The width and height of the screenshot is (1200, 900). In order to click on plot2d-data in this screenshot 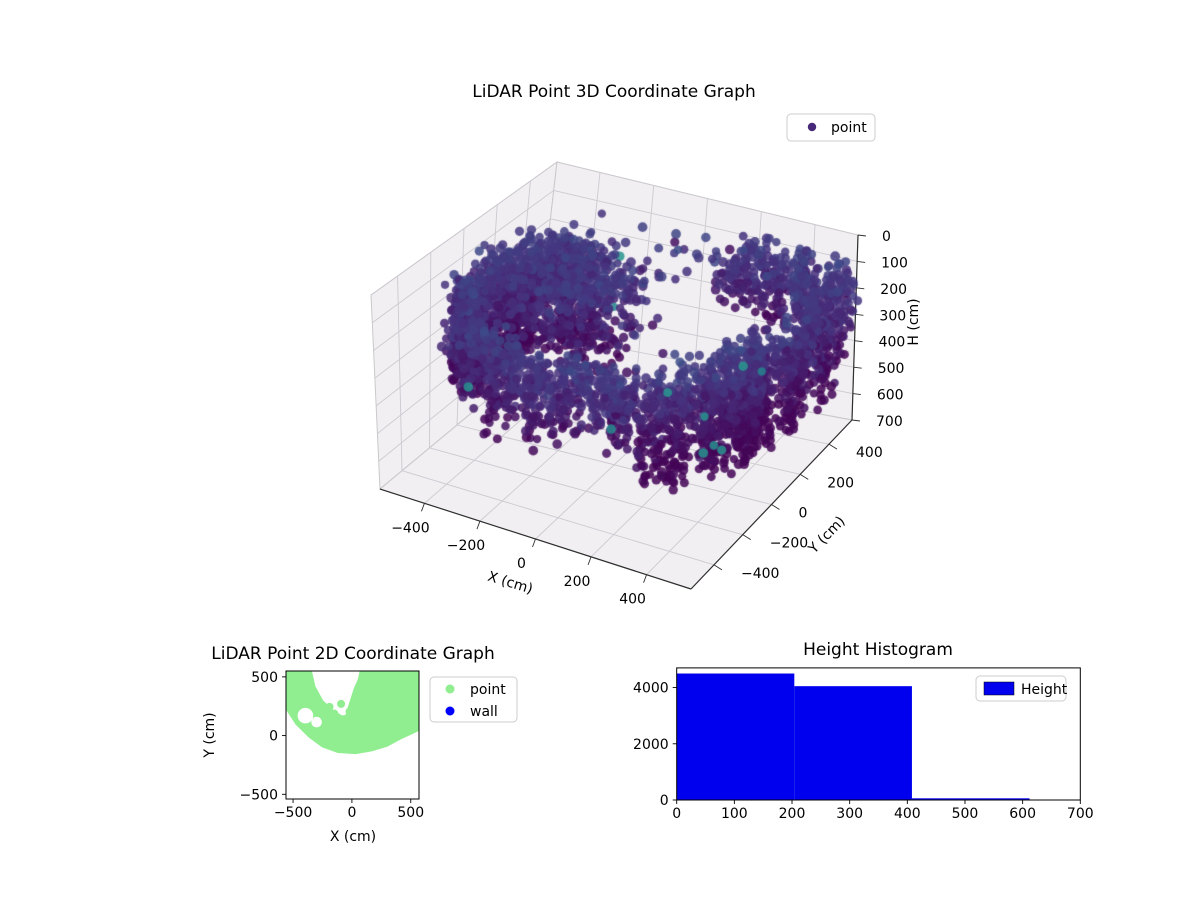, I will do `click(352, 713)`.